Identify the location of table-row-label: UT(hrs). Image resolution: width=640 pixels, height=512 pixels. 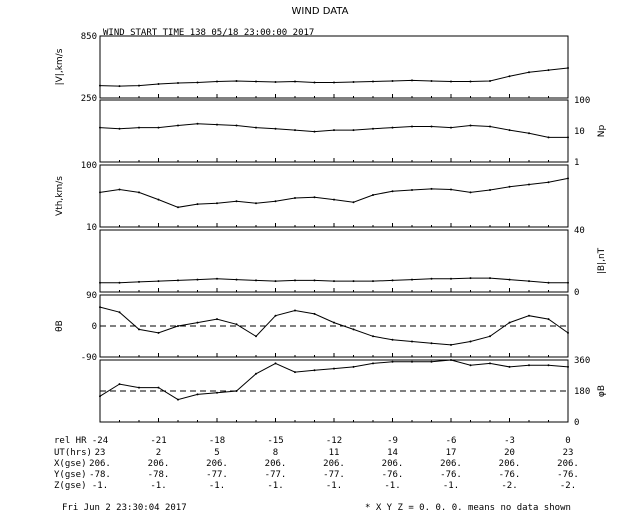
(73, 453).